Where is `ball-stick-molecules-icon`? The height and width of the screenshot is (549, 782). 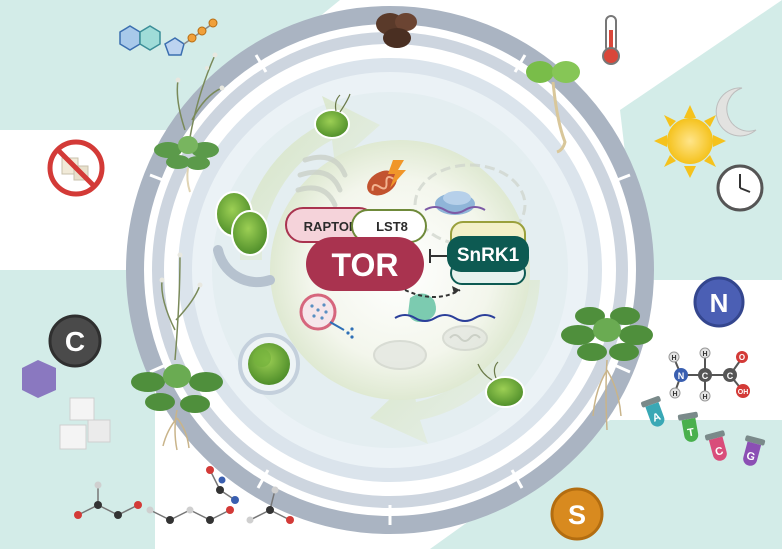 ball-stick-molecules-icon is located at coordinates (184, 495).